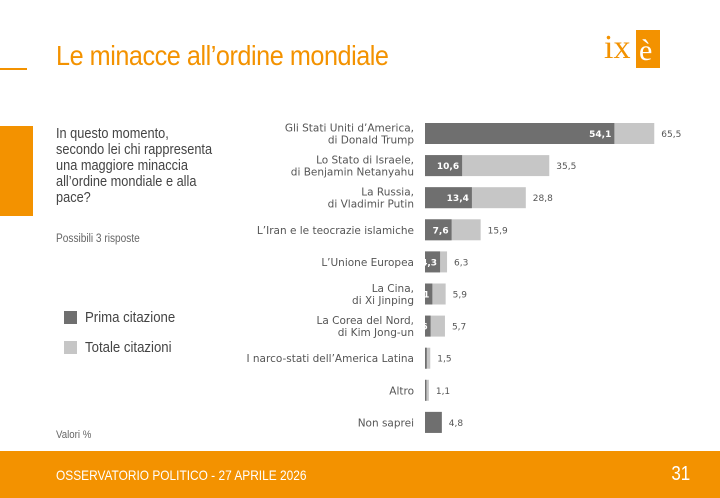 The width and height of the screenshot is (720, 498). Describe the element at coordinates (448, 167) in the screenshot. I see `value-label-first-1: 10,6` at that location.